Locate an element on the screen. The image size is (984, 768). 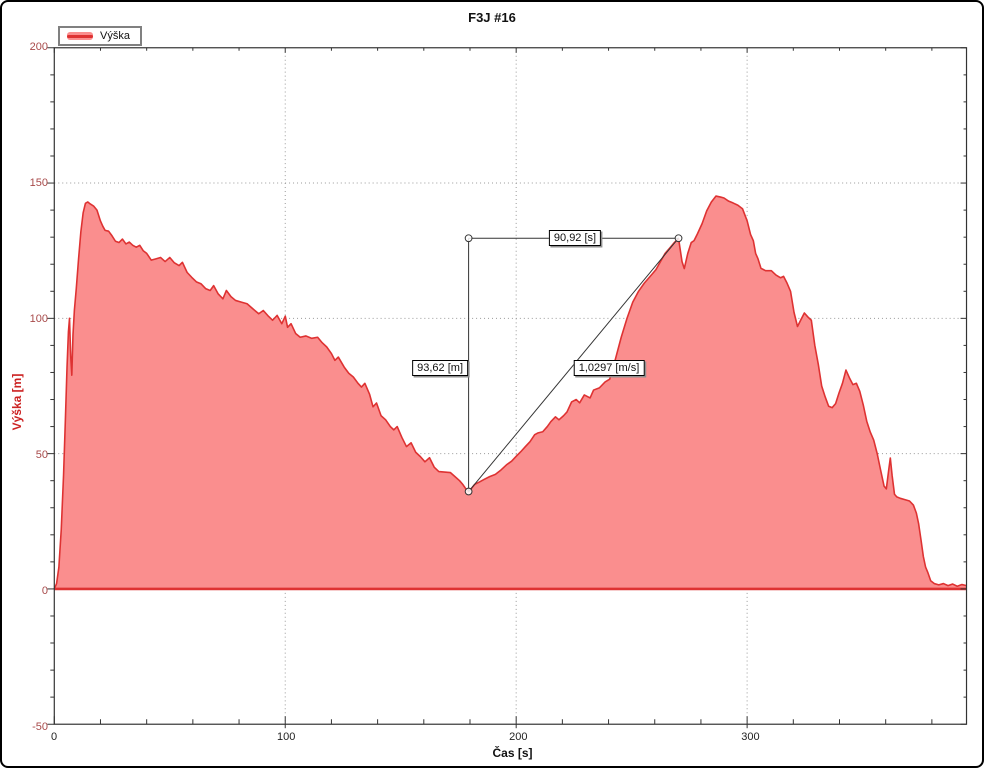
legend-series-label: Výška is located at coordinates (115, 36).